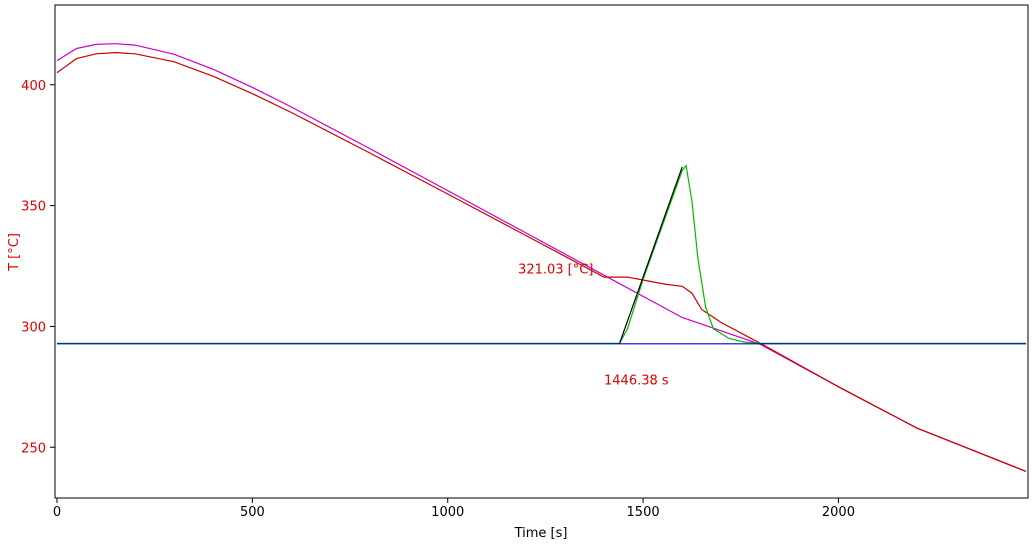  Describe the element at coordinates (838, 512) in the screenshot. I see `x-tick-label: 2000` at that location.